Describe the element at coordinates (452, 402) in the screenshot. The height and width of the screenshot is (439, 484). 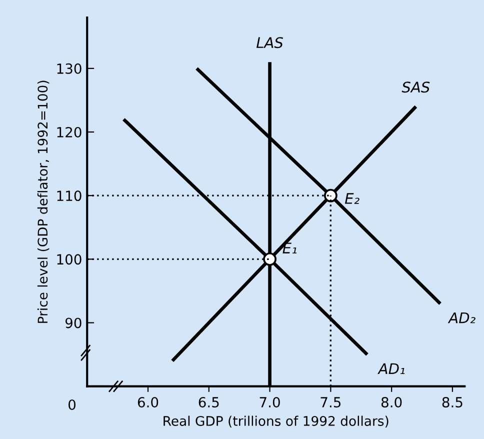
I see `x-tick-label: 8.5` at that location.